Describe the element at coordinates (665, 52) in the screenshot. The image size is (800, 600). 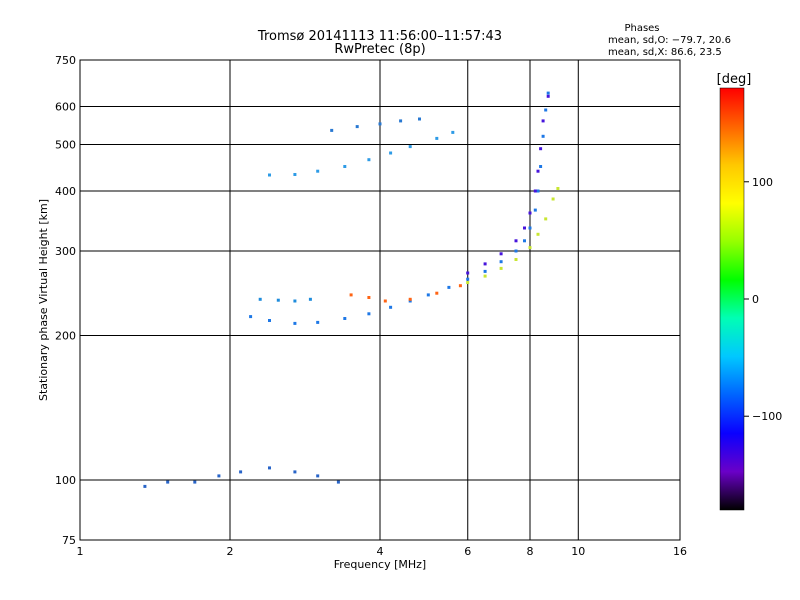
I see `phase-stats-x: mean, sd,X: 86.6, 23.5` at that location.